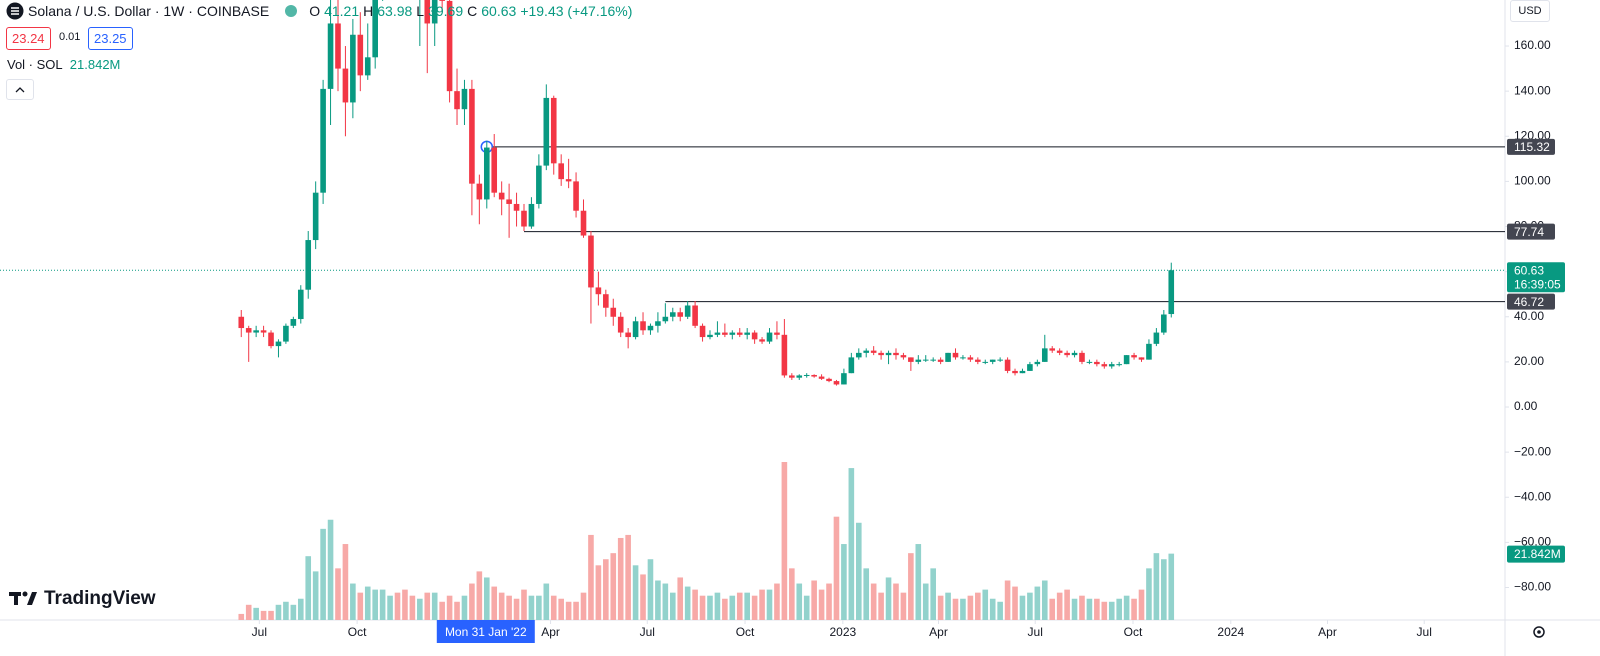  I want to click on market-status, so click(291, 11).